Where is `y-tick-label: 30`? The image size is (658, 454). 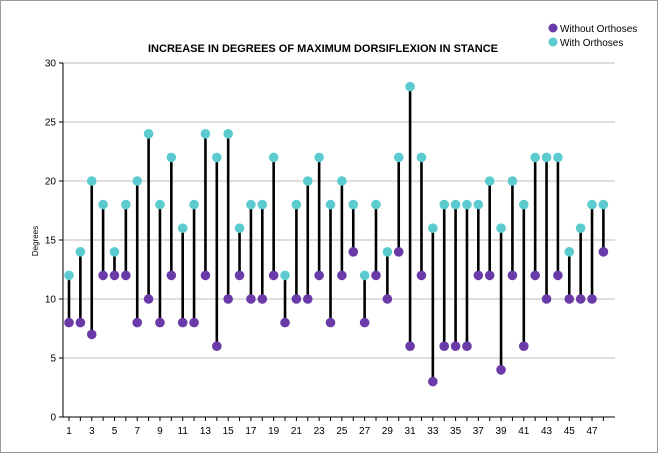 y-tick-label: 30 is located at coordinates (51, 64).